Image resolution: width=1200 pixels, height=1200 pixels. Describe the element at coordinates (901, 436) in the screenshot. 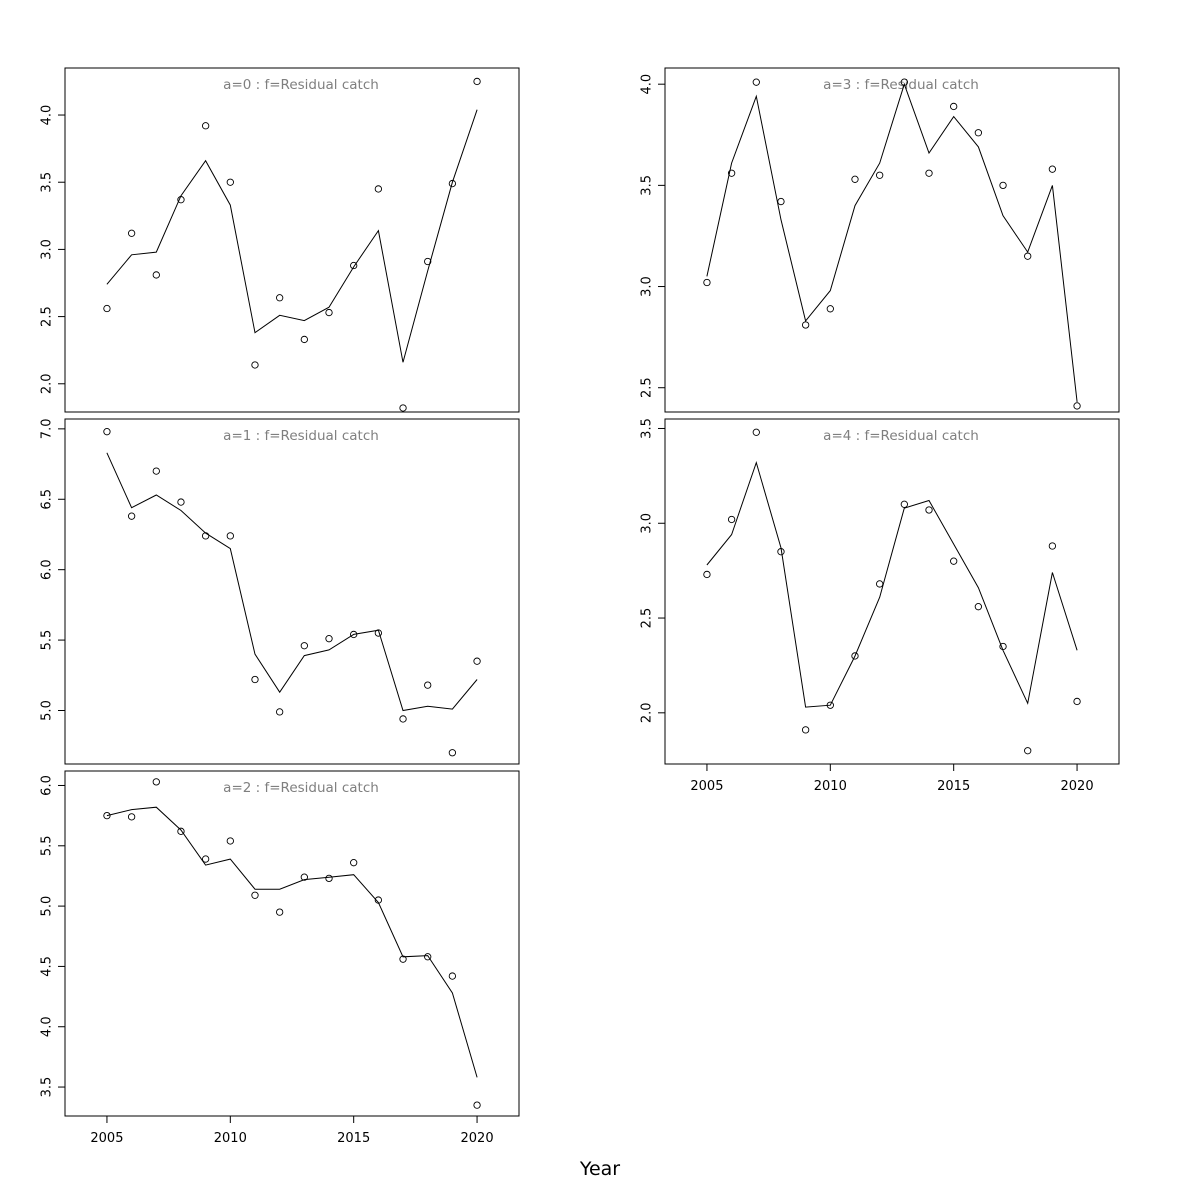

I see `panel-title: a=4 : f=Residual catch` at that location.